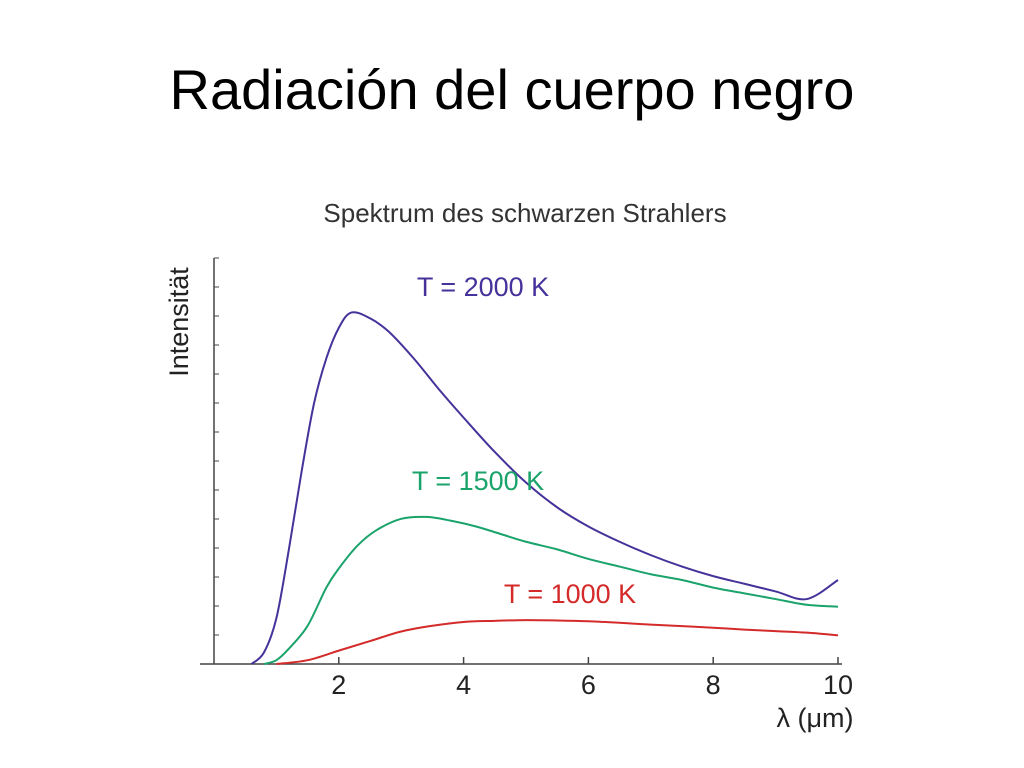 The height and width of the screenshot is (768, 1024). Describe the element at coordinates (338, 685) in the screenshot. I see `x-tick-label: 2` at that location.